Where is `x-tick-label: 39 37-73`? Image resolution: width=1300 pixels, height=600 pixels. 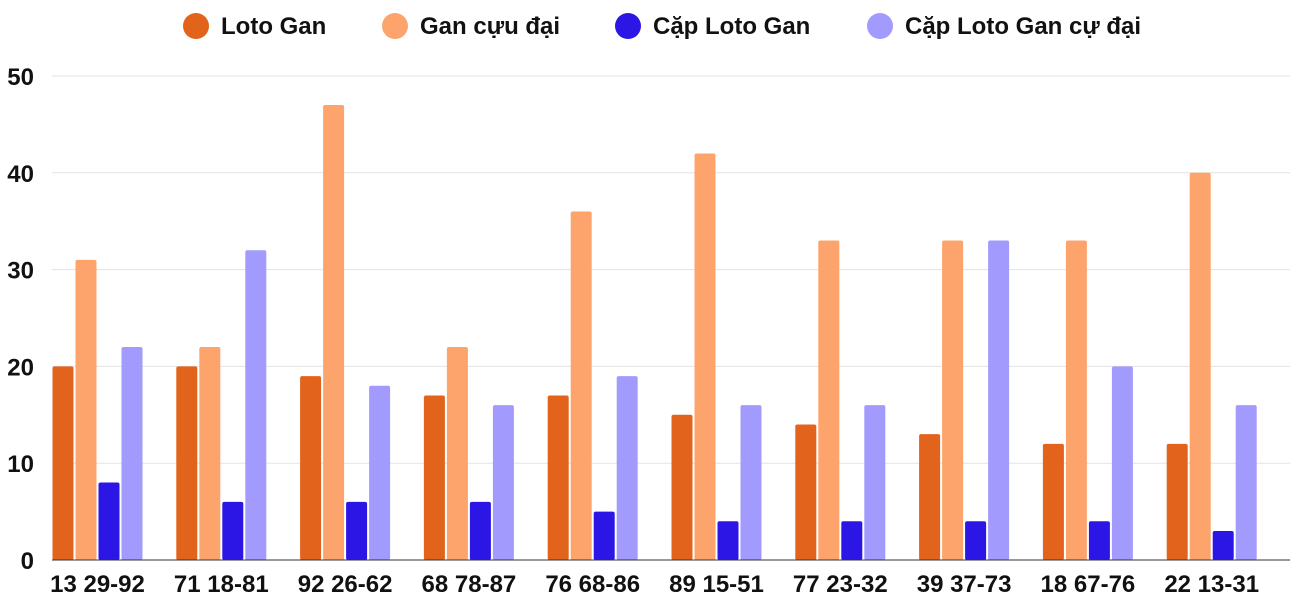
x-tick-label: 39 37-73 is located at coordinates (964, 584).